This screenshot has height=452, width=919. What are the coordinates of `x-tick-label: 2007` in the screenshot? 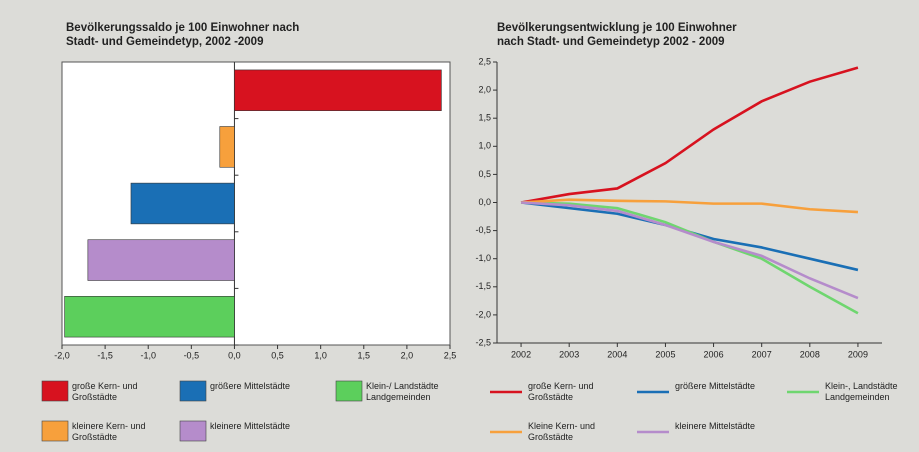 It's located at (762, 354).